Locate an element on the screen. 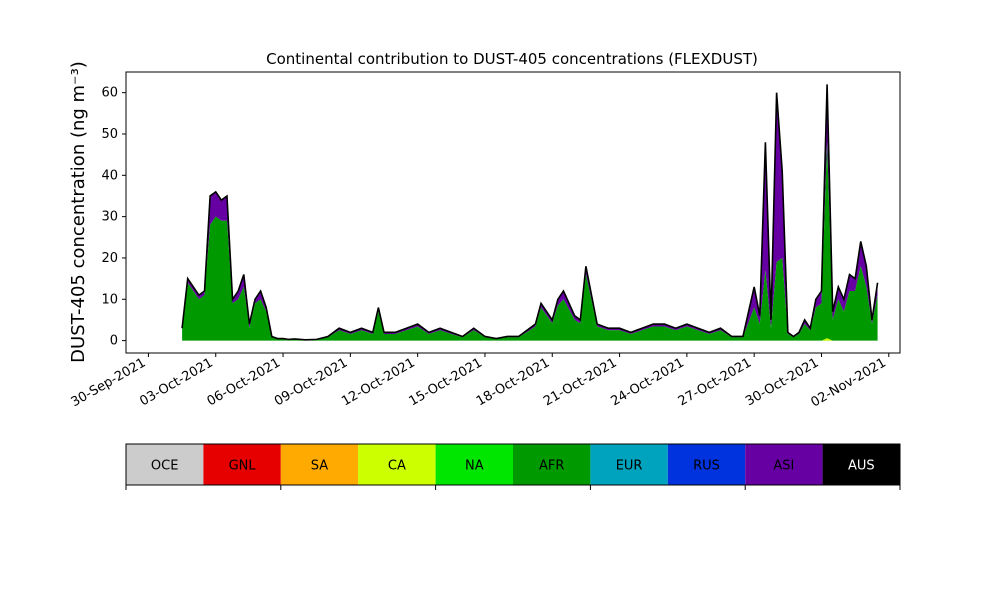 The height and width of the screenshot is (600, 1000). legend-swatch-aus is located at coordinates (861, 464).